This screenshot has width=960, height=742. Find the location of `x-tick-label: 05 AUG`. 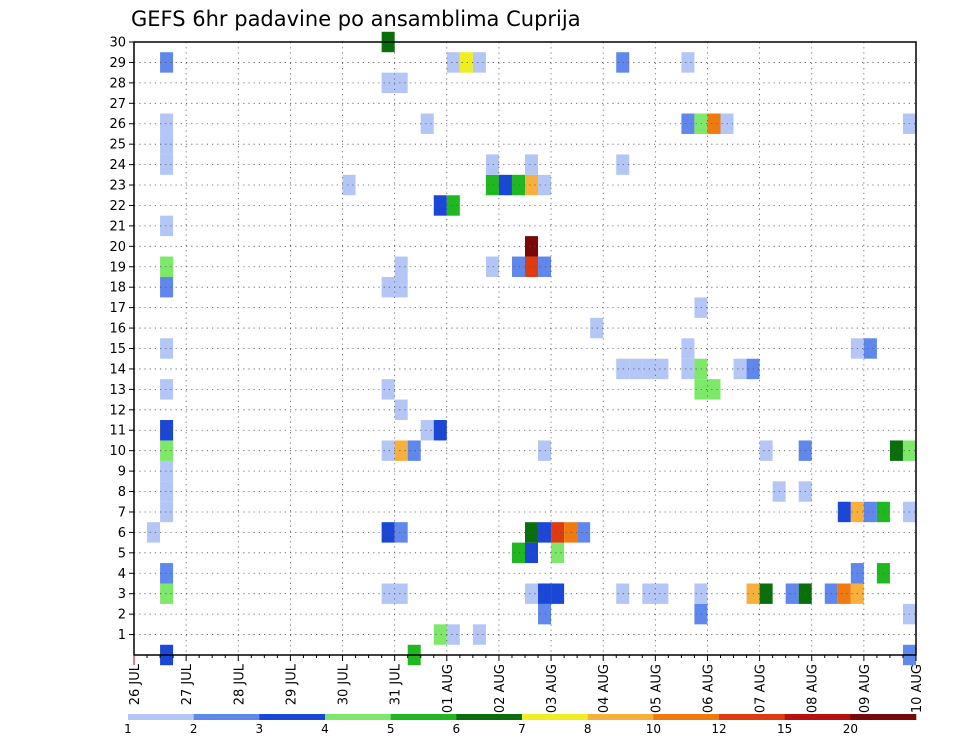

x-tick-label: 05 AUG is located at coordinates (656, 688).